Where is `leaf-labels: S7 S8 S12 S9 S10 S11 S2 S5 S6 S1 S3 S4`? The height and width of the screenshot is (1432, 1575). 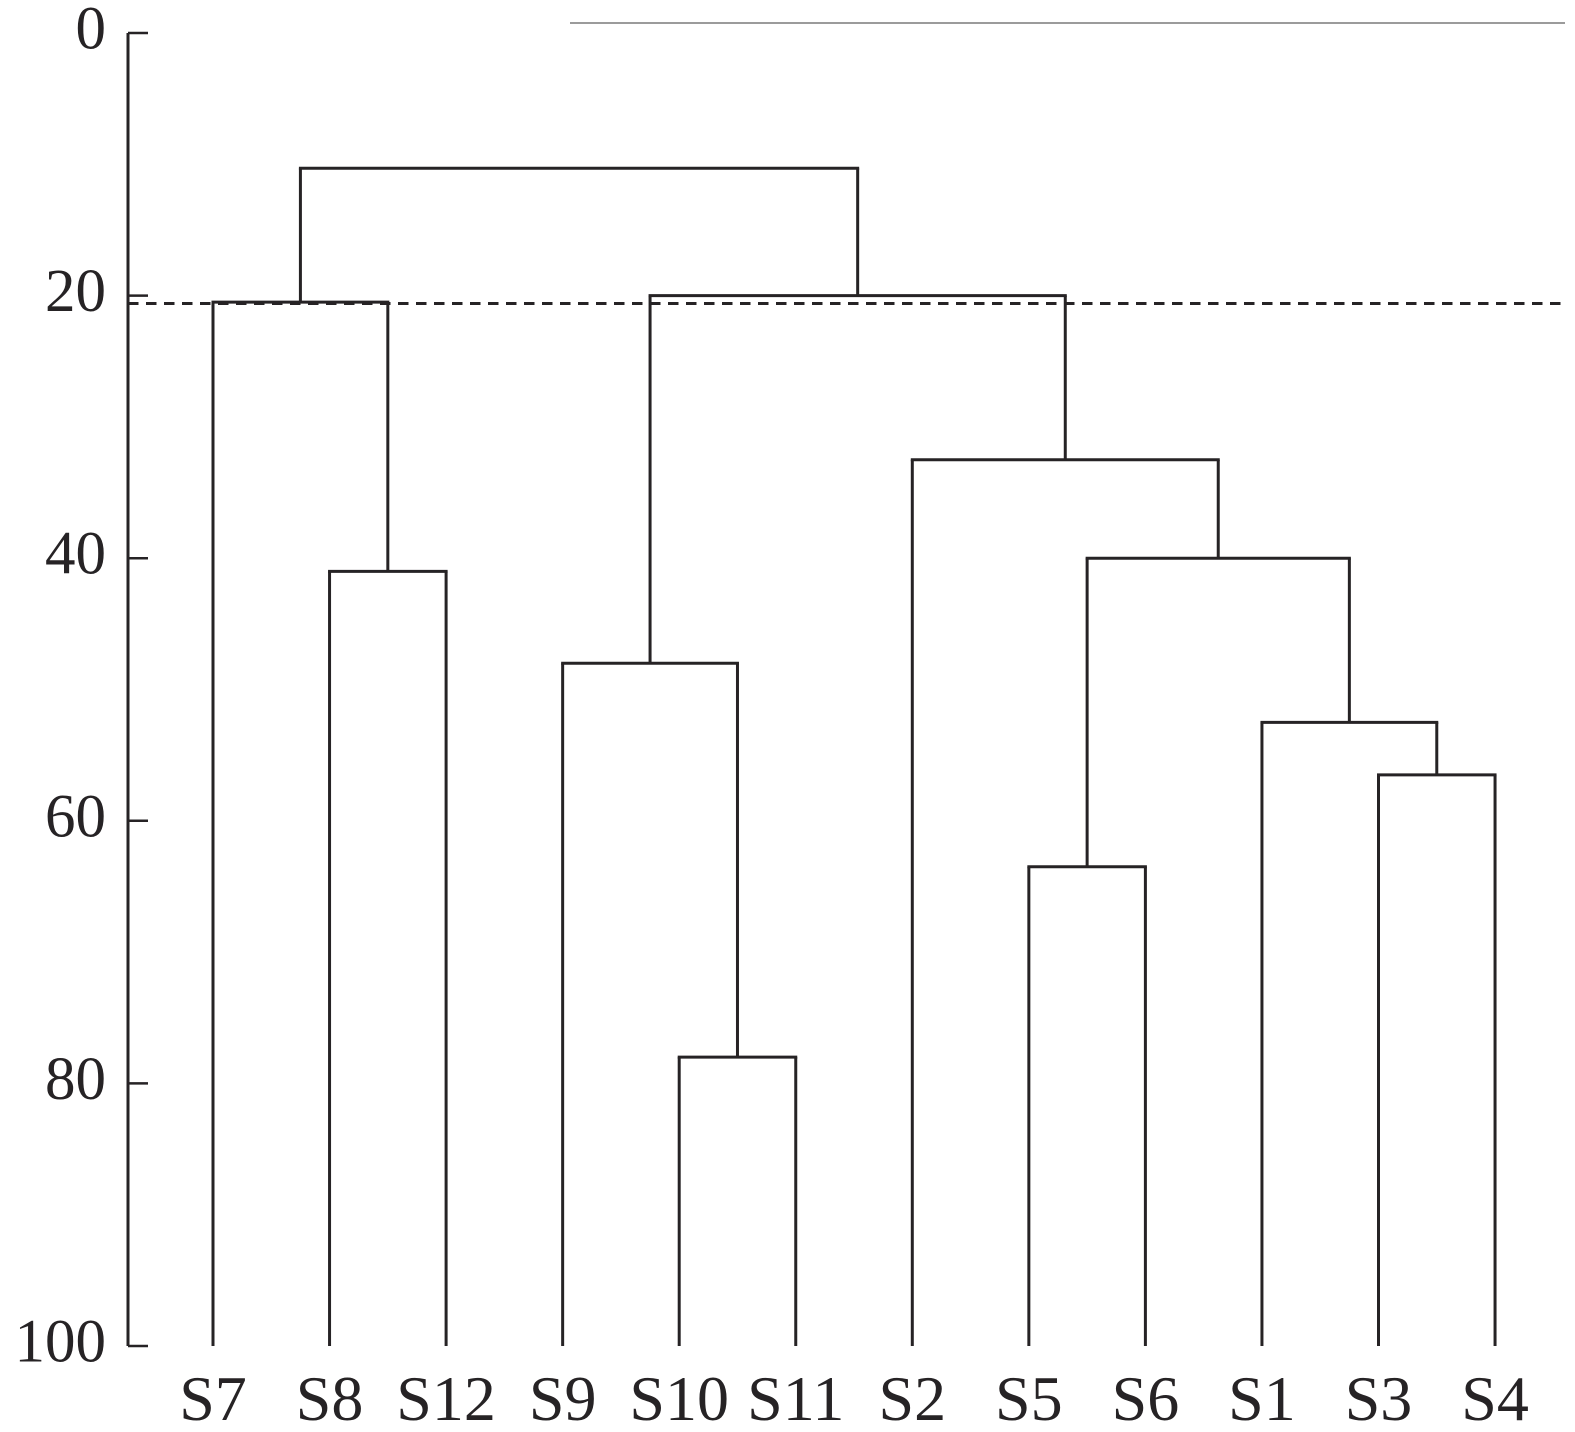
leaf-labels: S7 S8 S12 S9 S10 S11 S2 S5 S6 S1 S3 S4 is located at coordinates (854, 1397).